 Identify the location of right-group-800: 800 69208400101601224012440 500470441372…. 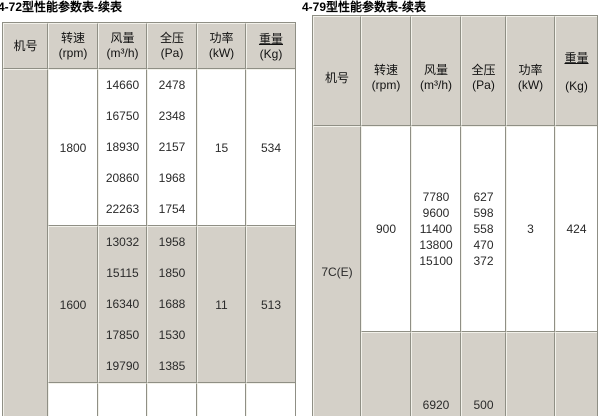
(455, 374).